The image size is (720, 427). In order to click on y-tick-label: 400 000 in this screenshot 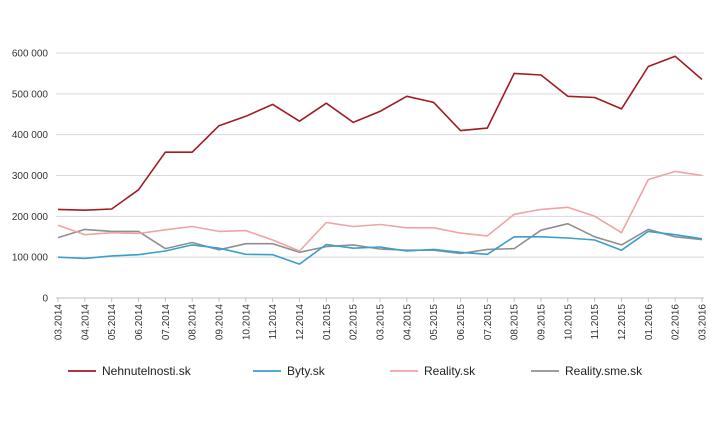, I will do `click(30, 135)`.